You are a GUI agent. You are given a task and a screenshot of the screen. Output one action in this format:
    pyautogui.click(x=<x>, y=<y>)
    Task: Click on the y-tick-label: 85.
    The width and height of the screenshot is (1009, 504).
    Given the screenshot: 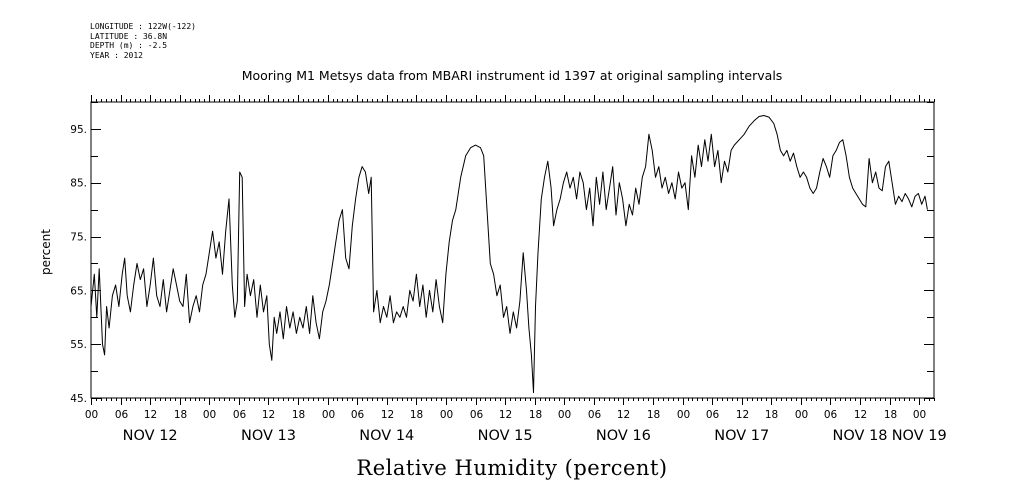 What is the action you would take?
    pyautogui.click(x=78, y=184)
    